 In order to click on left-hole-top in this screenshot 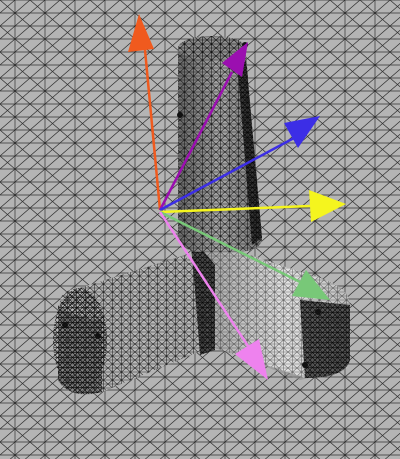, I will do `click(65, 325)`.